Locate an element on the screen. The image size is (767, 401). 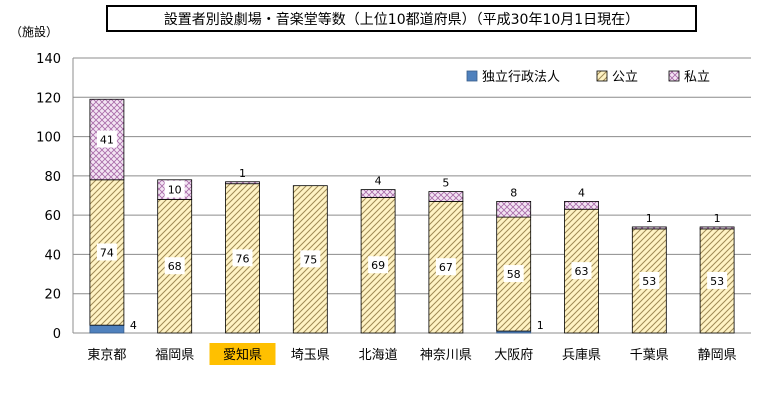
data-label: 74 is located at coordinates (107, 252).